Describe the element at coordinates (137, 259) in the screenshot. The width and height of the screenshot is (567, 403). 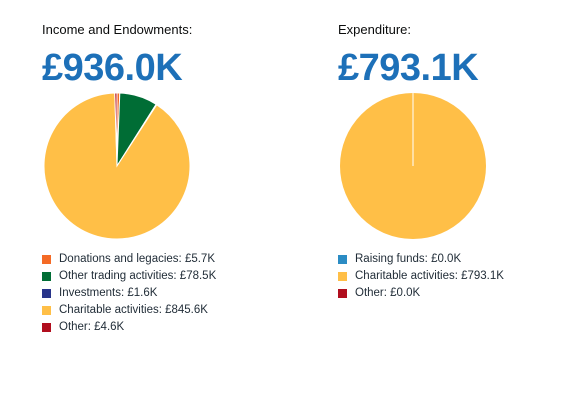
I see `legend-label: Donations and legacies: £5.7K` at that location.